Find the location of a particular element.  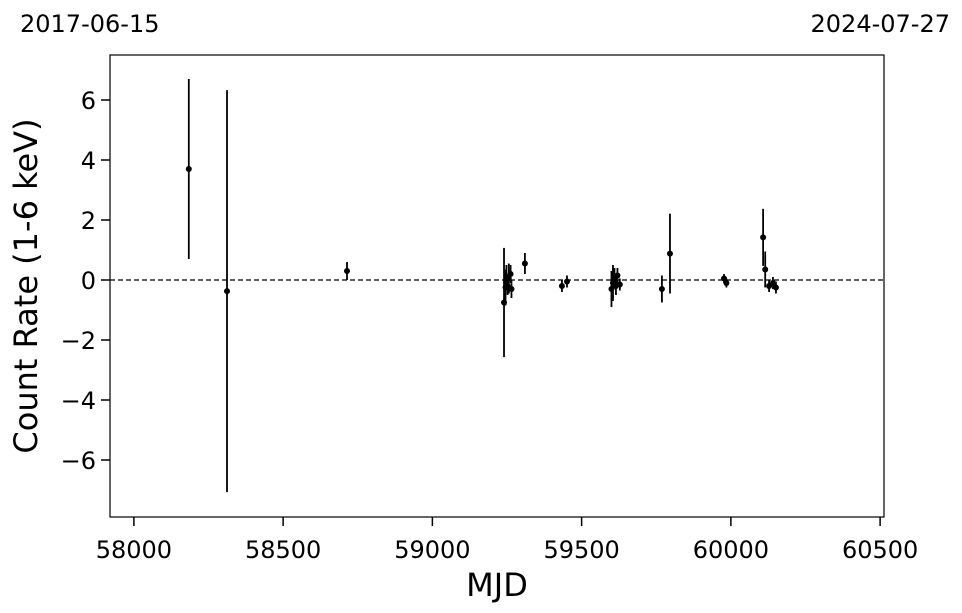

y-tick-label: 0 is located at coordinates (88, 281).